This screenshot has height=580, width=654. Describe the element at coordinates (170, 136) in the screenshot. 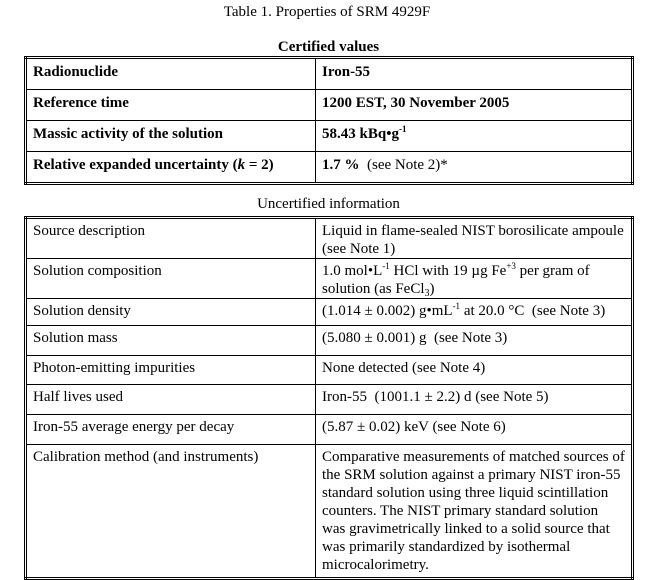

I see `row-label: Massic activity of the solution` at that location.